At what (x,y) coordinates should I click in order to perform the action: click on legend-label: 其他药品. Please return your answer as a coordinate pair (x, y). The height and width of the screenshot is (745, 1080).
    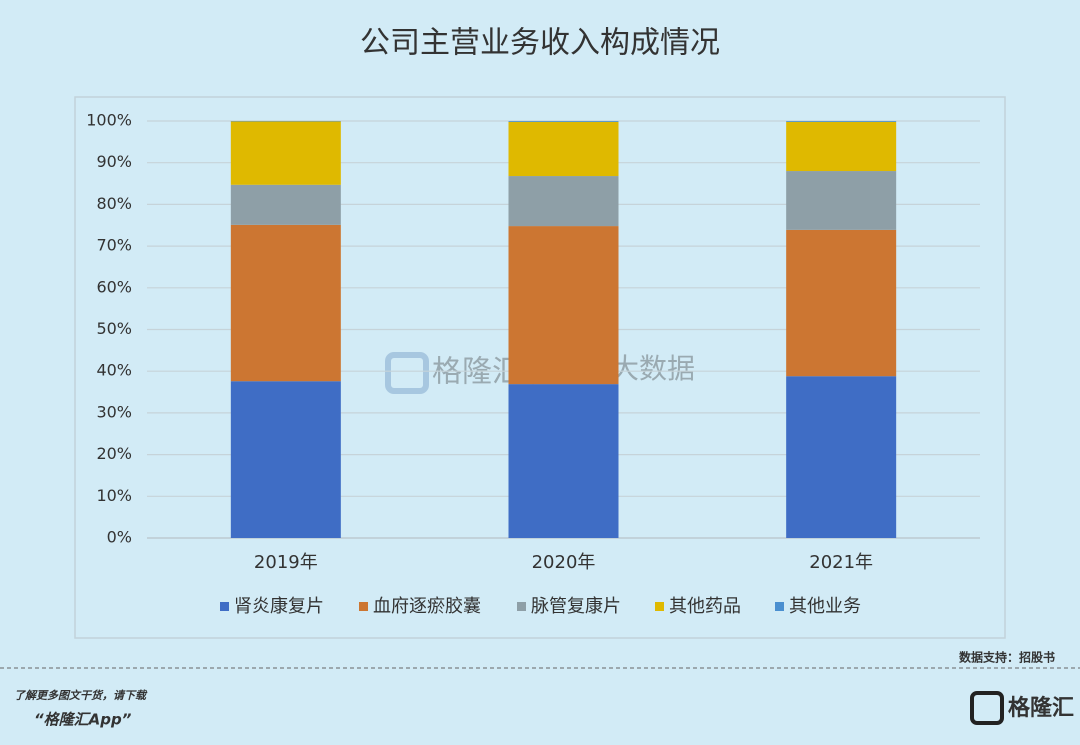
    Looking at the image, I should click on (705, 606).